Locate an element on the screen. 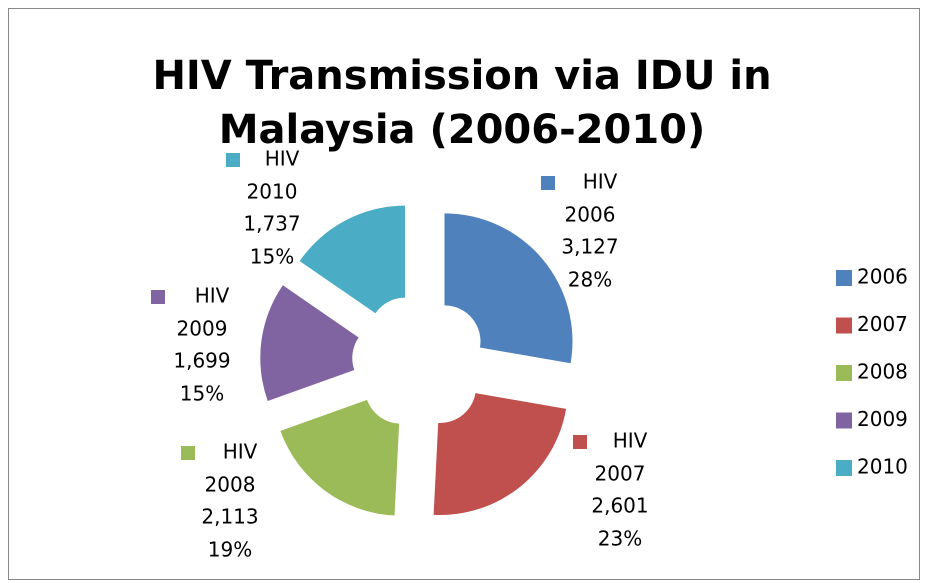 The height and width of the screenshot is (583, 925). data-label-percent: 19% is located at coordinates (230, 550).